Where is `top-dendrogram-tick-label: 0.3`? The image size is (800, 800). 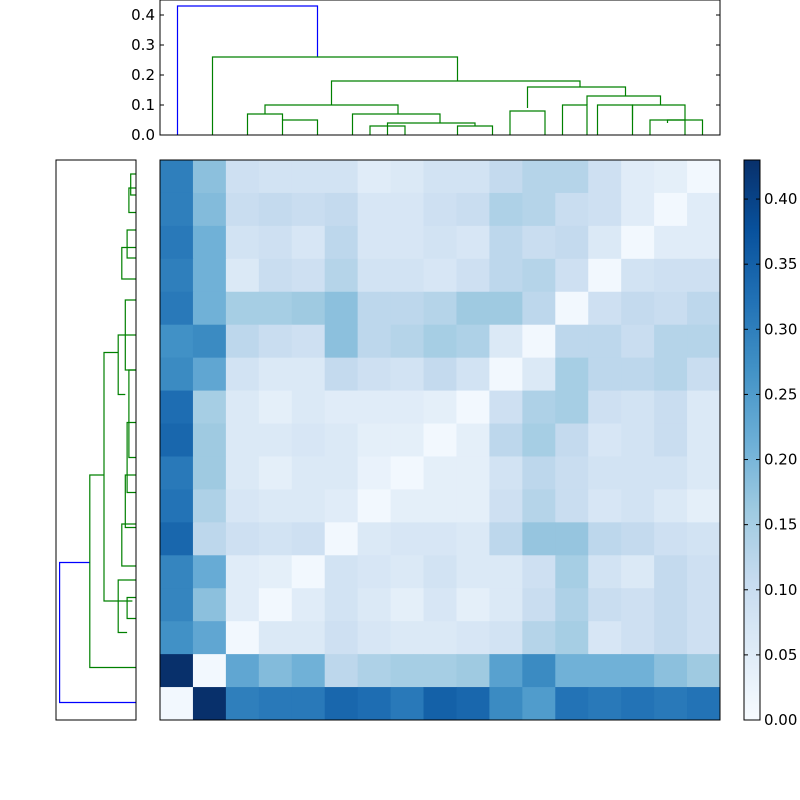
top-dendrogram-tick-label: 0.3 is located at coordinates (143, 45).